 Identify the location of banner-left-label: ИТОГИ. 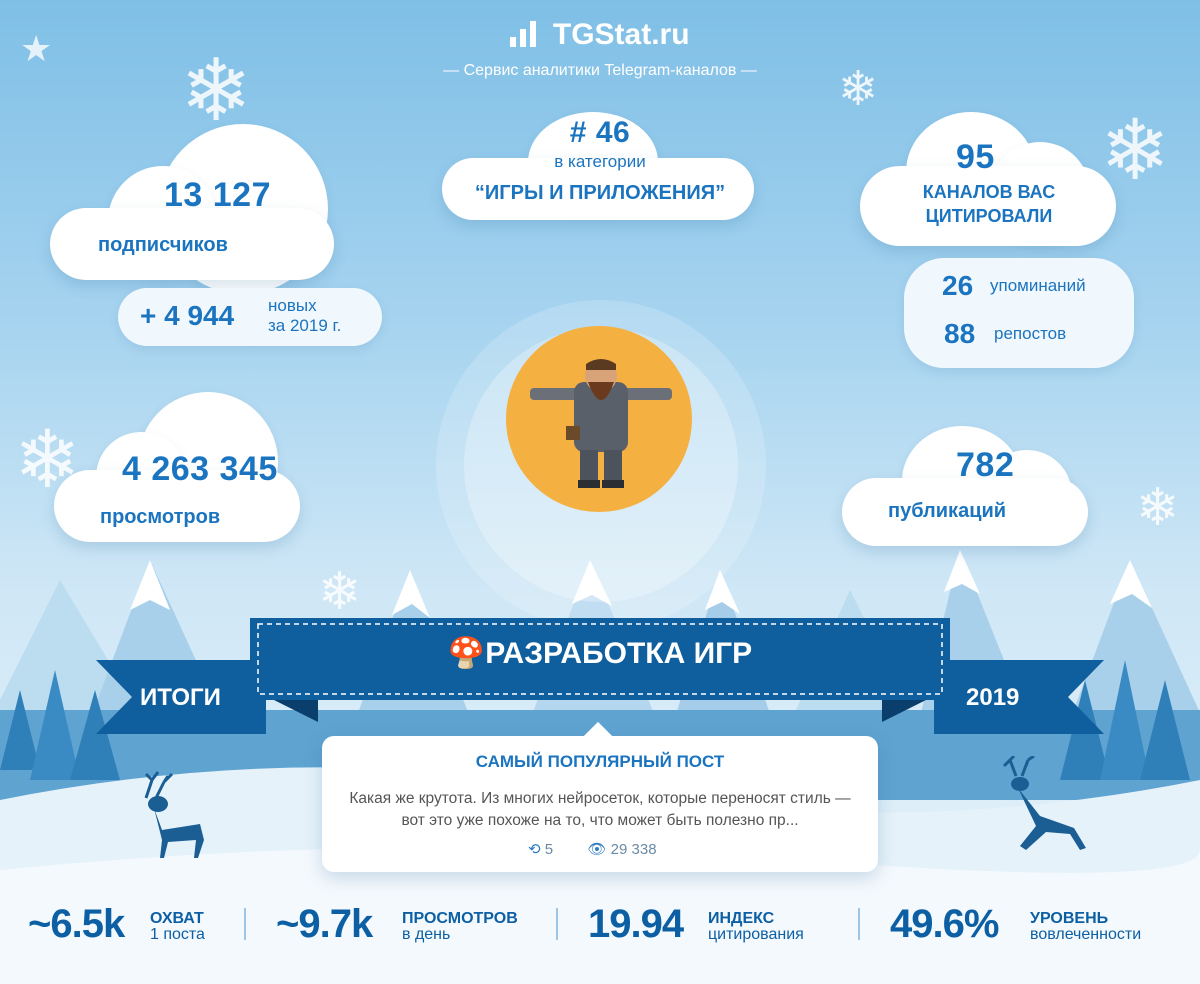
(180, 697).